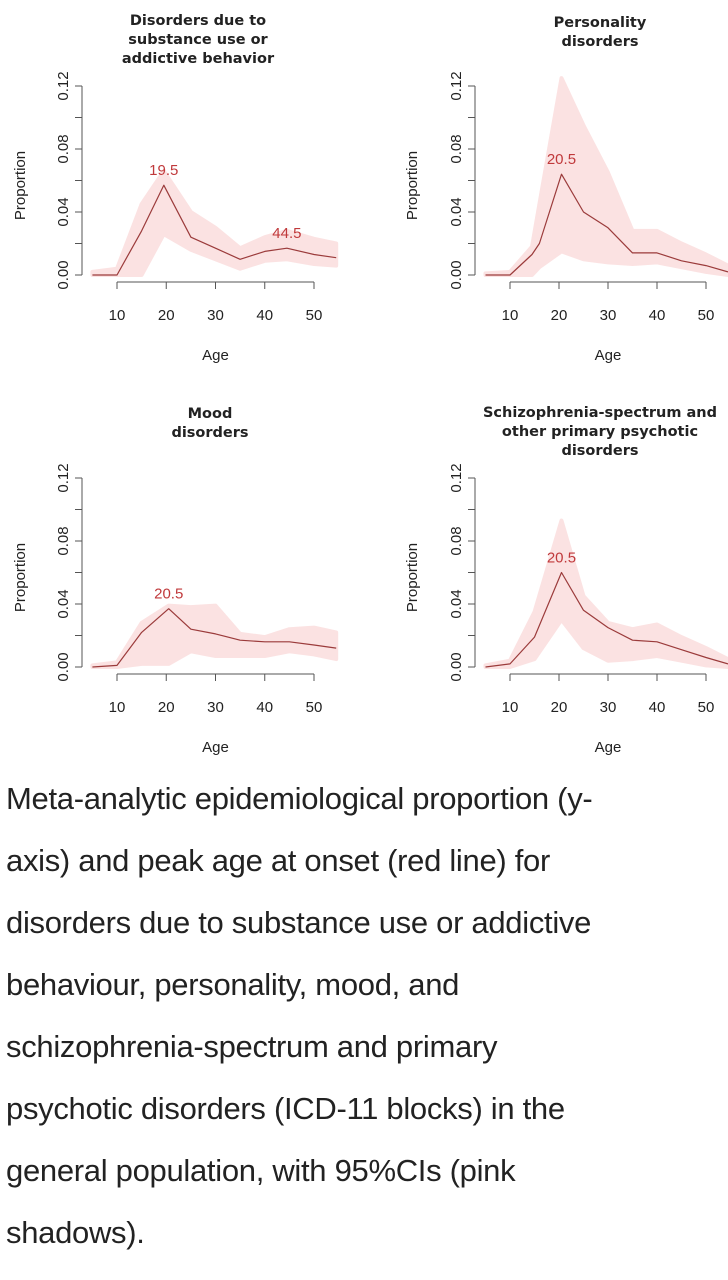 Image resolution: width=728 pixels, height=1280 pixels. What do you see at coordinates (252, 1046) in the screenshot?
I see `caption-line: schizophrenia-spectrum and primary` at bounding box center [252, 1046].